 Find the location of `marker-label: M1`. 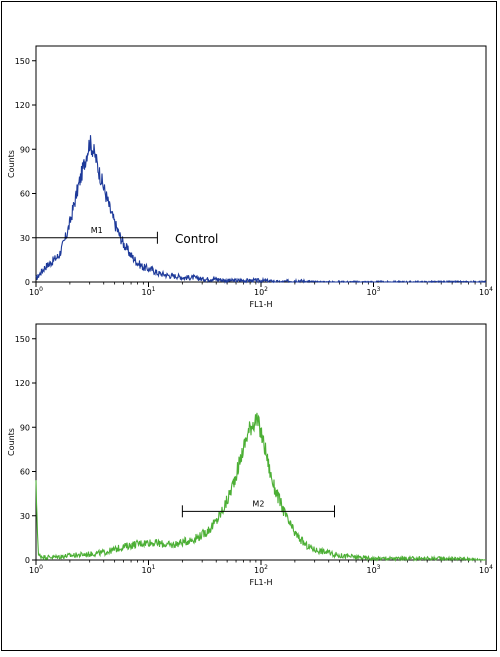

marker-label: M1 is located at coordinates (97, 230).